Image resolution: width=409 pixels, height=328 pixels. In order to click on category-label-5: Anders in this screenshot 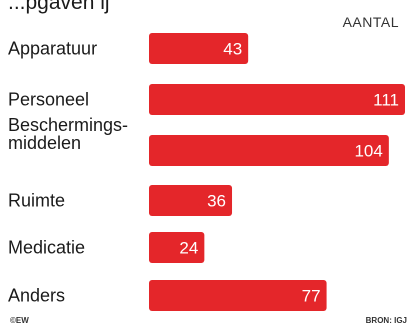, I will do `click(36, 296)`.